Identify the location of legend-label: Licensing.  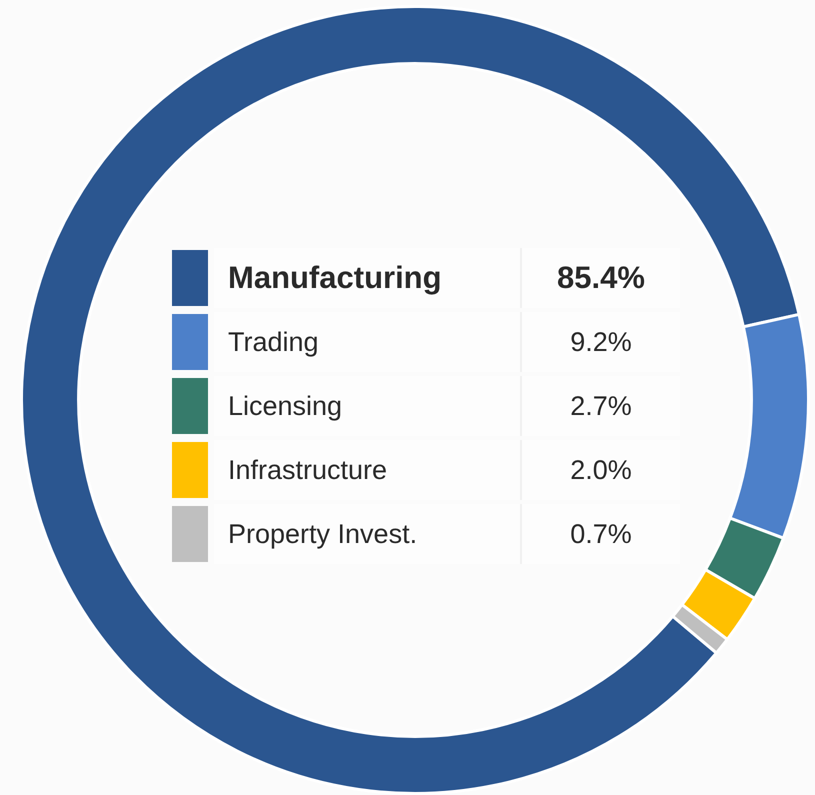
(368, 406).